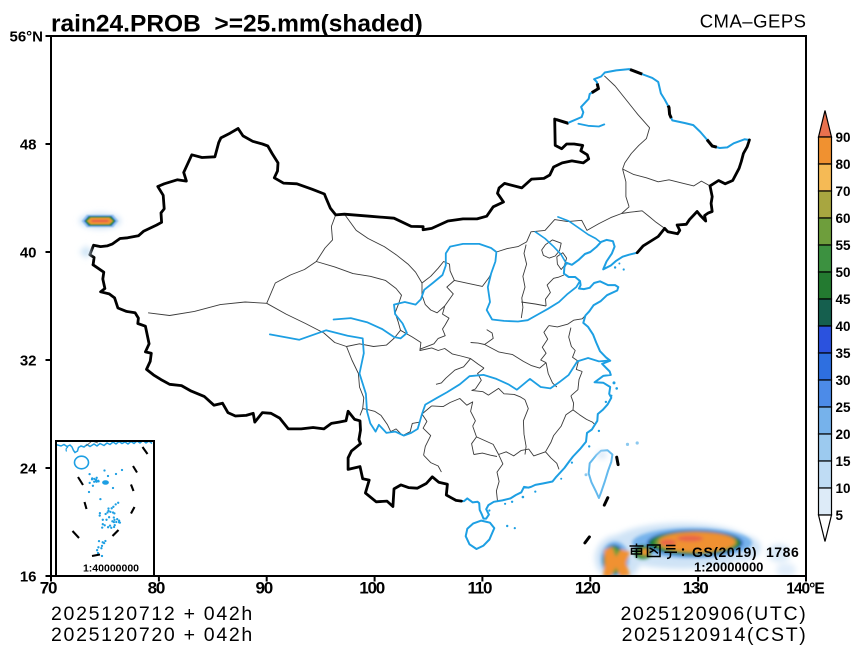 The height and width of the screenshot is (658, 860). I want to click on svg-text: 35, so click(844, 353).